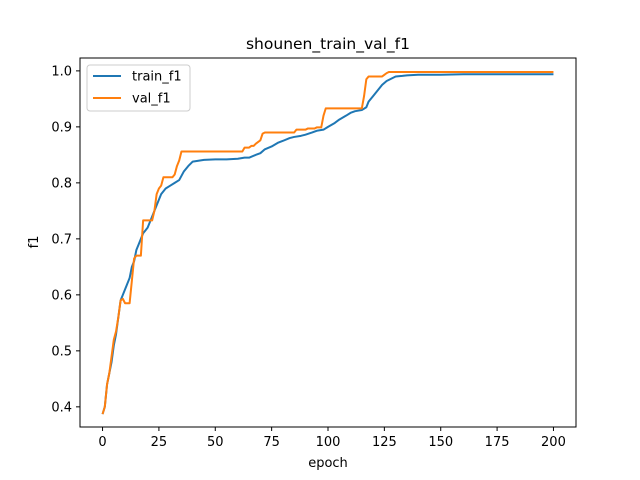 The image size is (640, 480). I want to click on y-tick-label: 0.7, so click(61, 239).